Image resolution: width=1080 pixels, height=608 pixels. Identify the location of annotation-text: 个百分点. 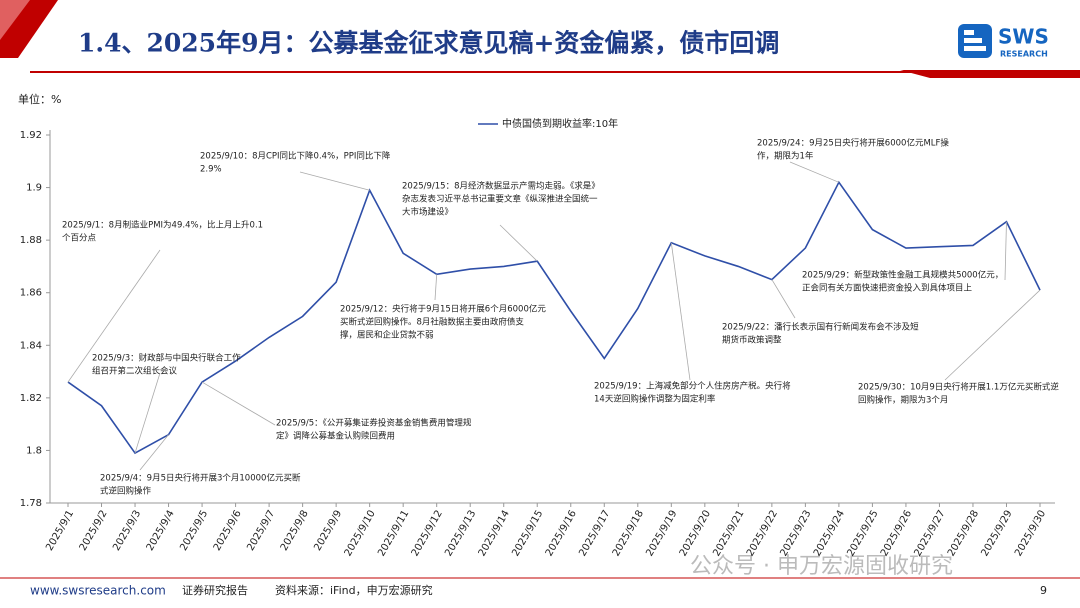
(79, 239).